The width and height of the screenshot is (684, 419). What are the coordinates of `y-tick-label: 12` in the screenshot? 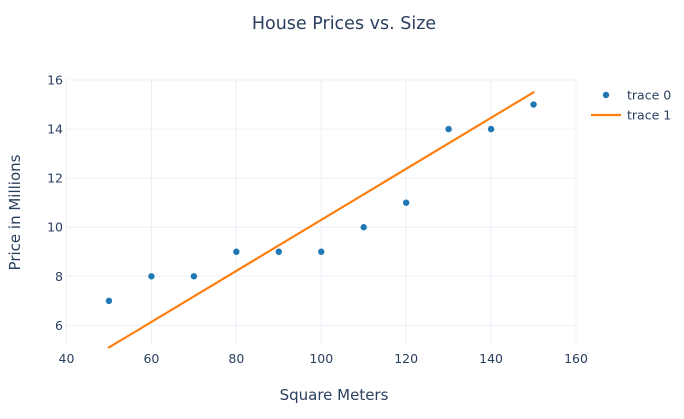 It's located at (55, 178).